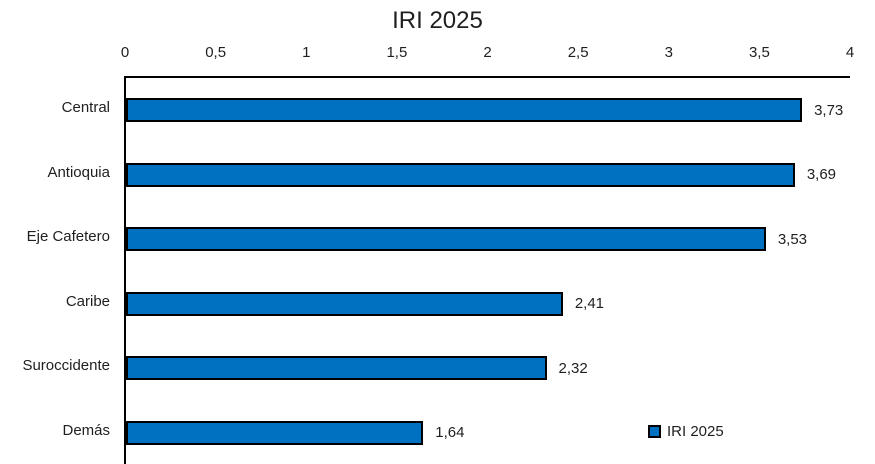 This screenshot has height=464, width=875. I want to click on x-tick-1: 0,5, so click(216, 52).